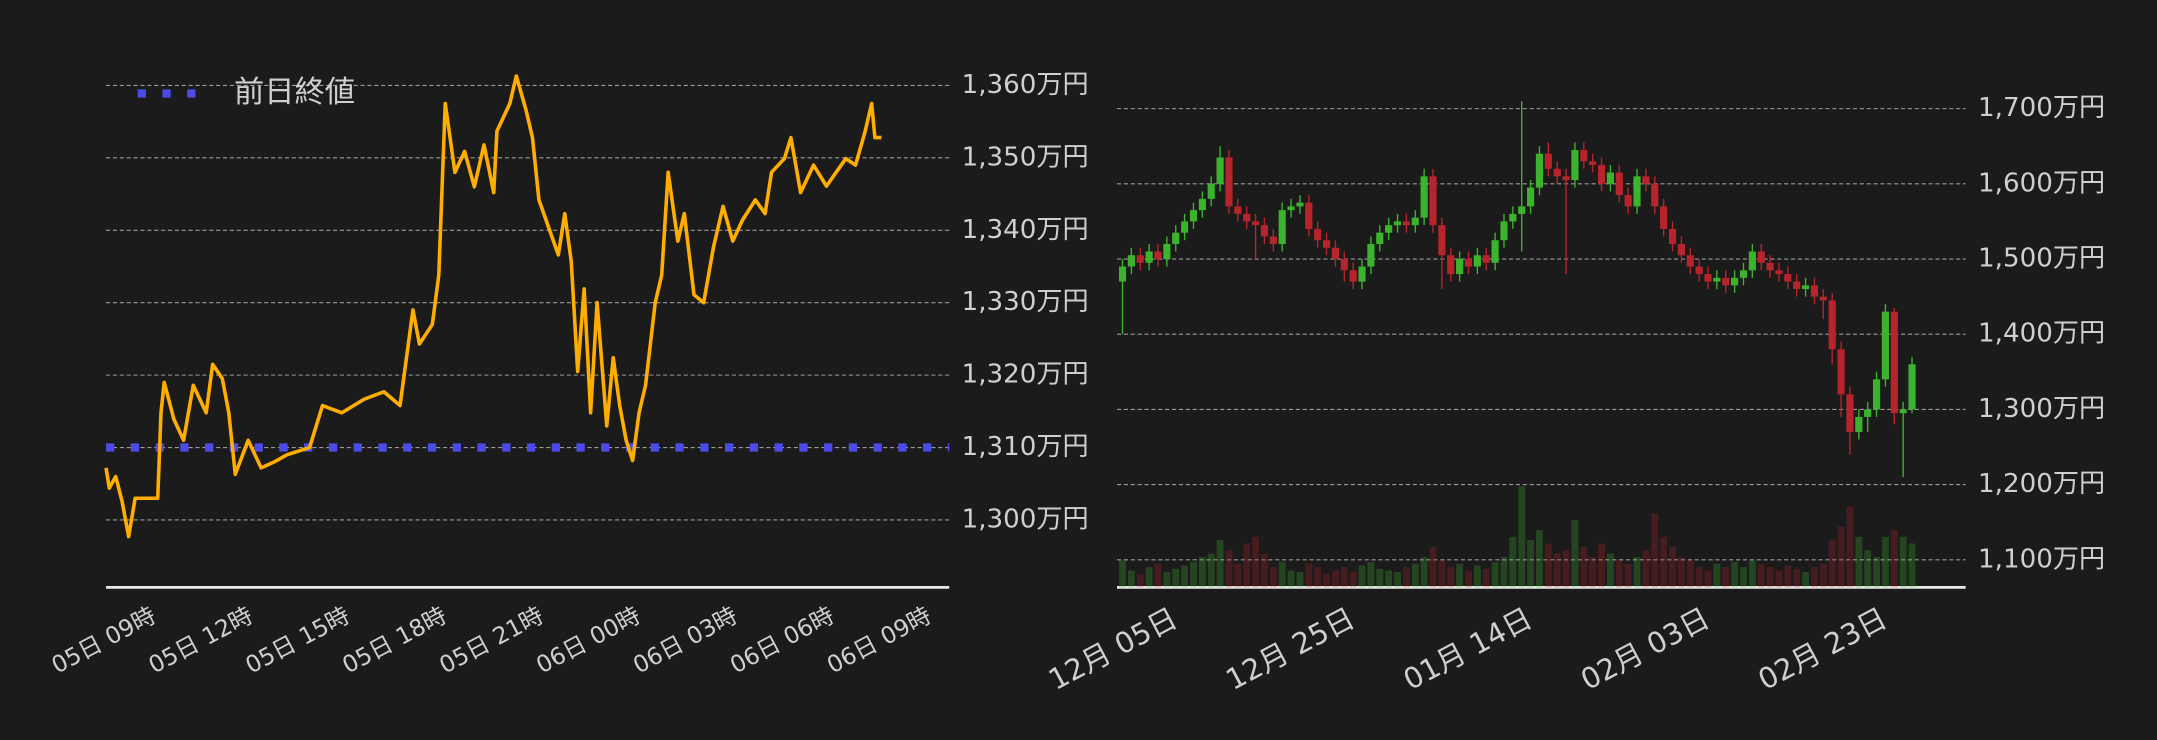  I want to click on y-tick-label: 1,100万円, so click(2041, 559).